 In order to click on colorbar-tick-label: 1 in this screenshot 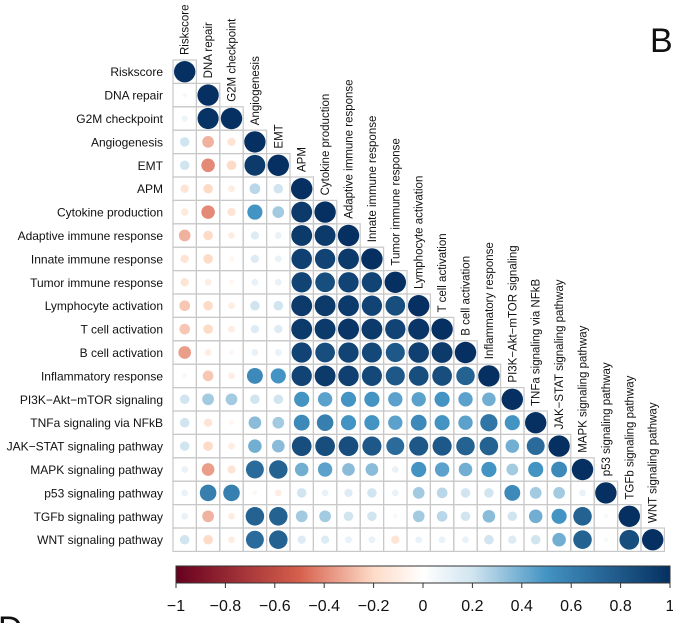, I will do `click(669, 606)`.